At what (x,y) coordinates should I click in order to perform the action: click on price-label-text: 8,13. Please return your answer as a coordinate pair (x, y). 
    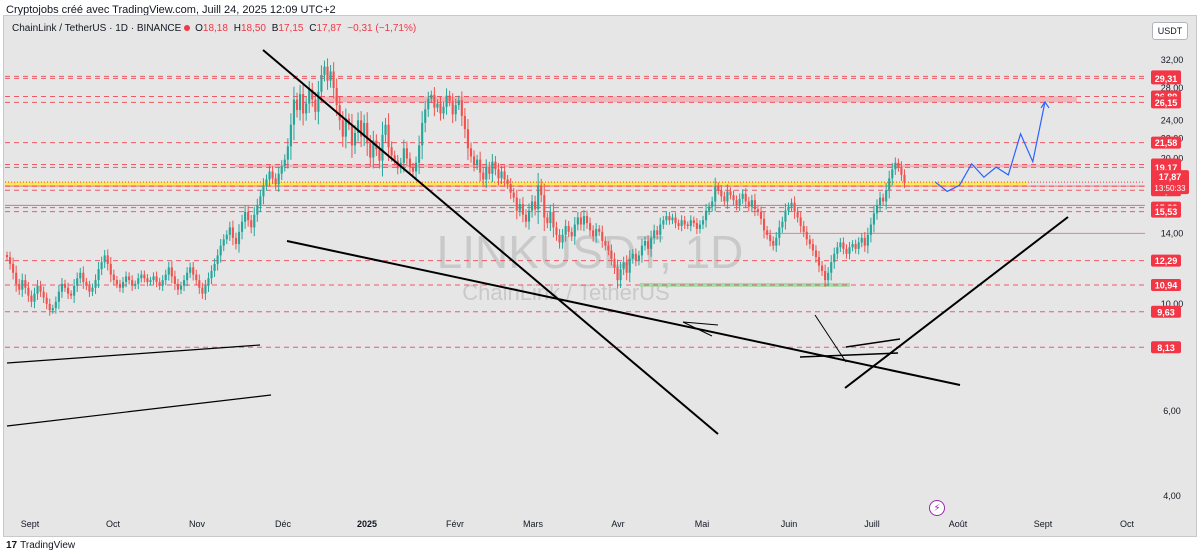
    Looking at the image, I should click on (1166, 348).